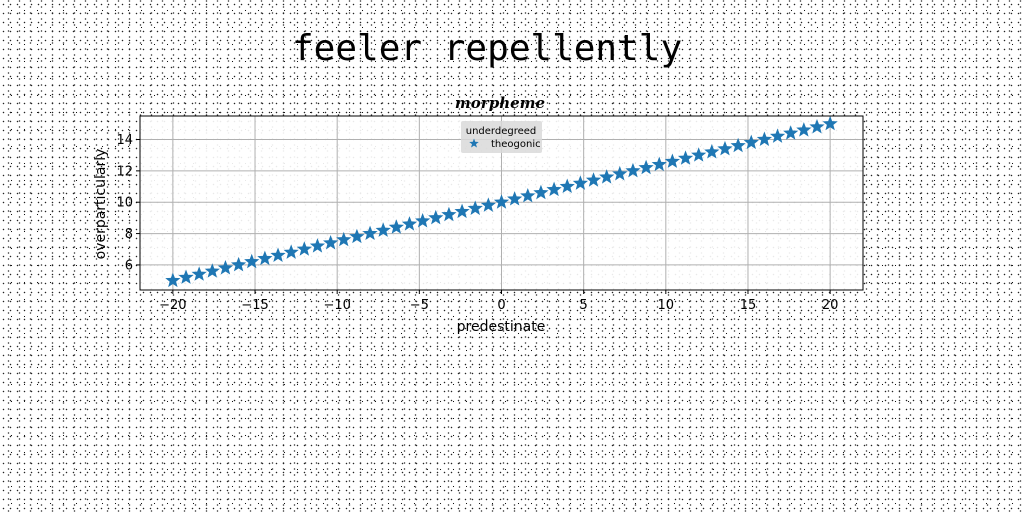 The width and height of the screenshot is (1024, 512). Describe the element at coordinates (830, 305) in the screenshot. I see `x-tick-label: 20` at that location.